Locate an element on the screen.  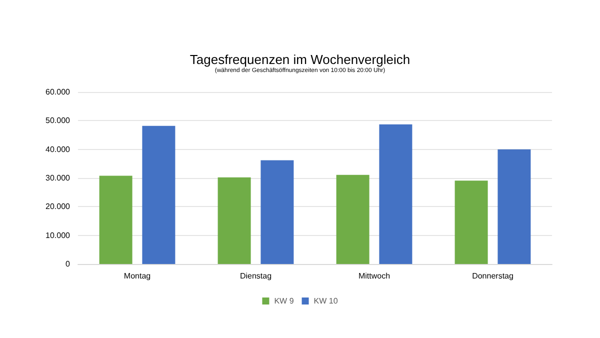
y-tick-label: 50.000 is located at coordinates (58, 121).